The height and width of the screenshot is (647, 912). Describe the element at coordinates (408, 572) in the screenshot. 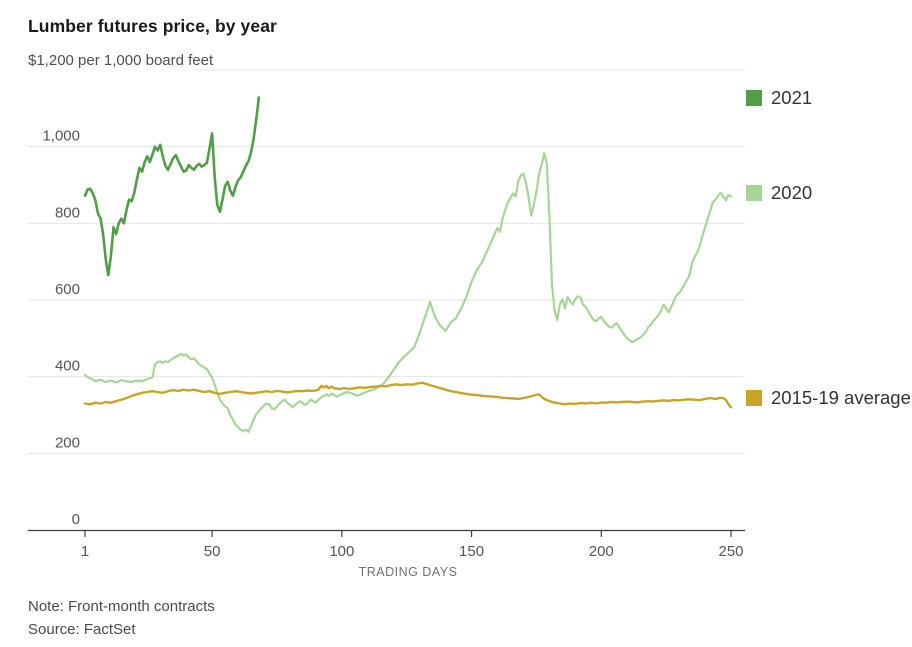

I see `x-axis-title: TRADING DAYS` at that location.